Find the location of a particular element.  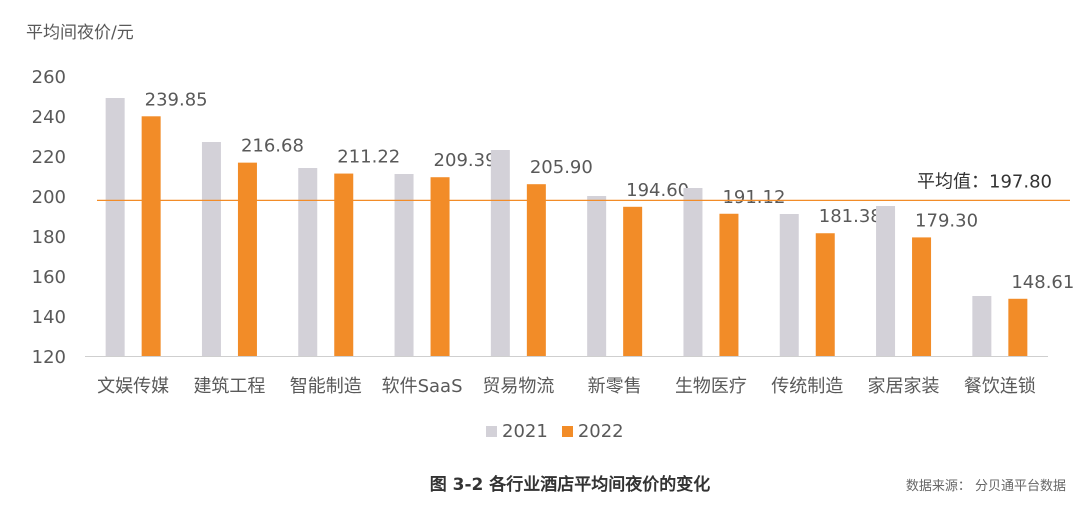

legend-label-2021: 2021 is located at coordinates (525, 431).